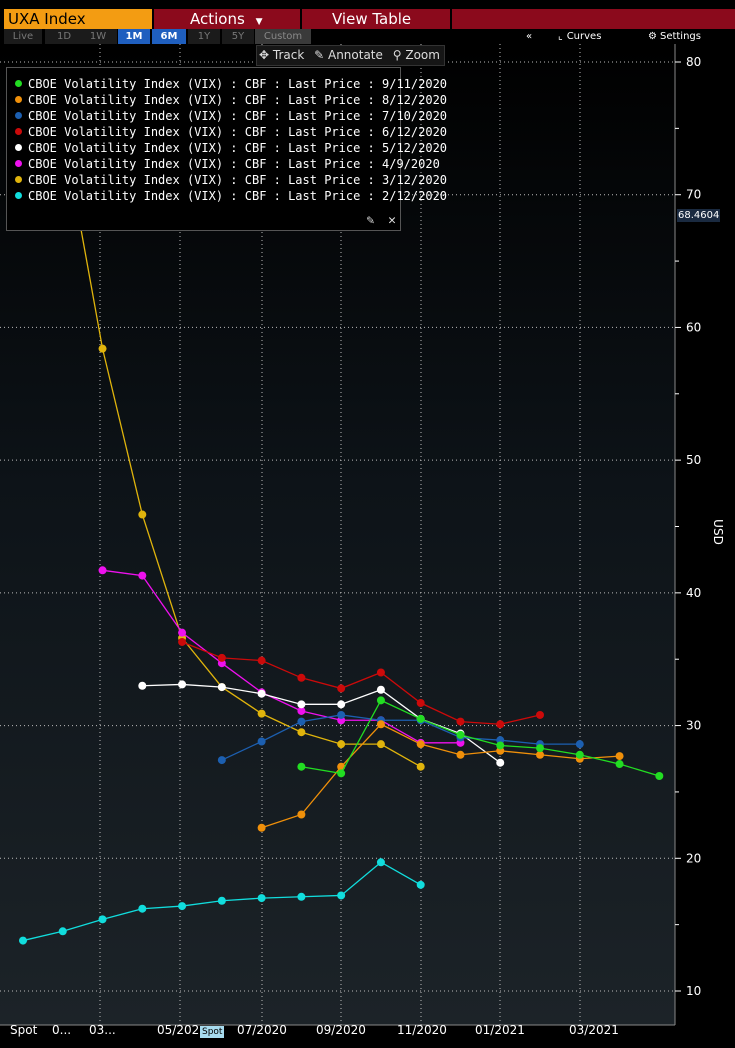 The image size is (735, 1048). Describe the element at coordinates (98, 36) in the screenshot. I see `range-1w-button: 1W` at that location.